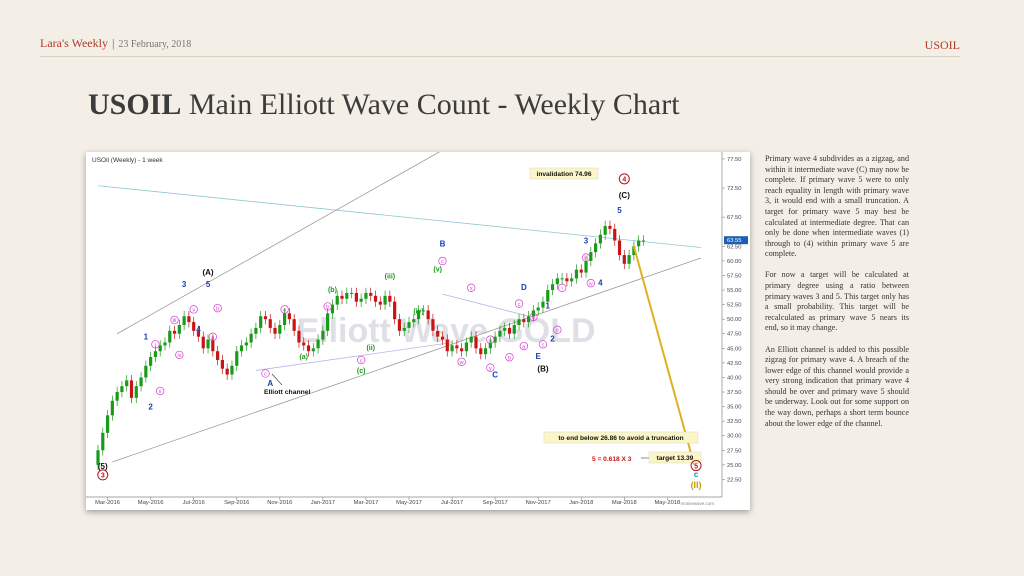  Describe the element at coordinates (663, 355) in the screenshot. I see `projection-arrow-line` at that location.